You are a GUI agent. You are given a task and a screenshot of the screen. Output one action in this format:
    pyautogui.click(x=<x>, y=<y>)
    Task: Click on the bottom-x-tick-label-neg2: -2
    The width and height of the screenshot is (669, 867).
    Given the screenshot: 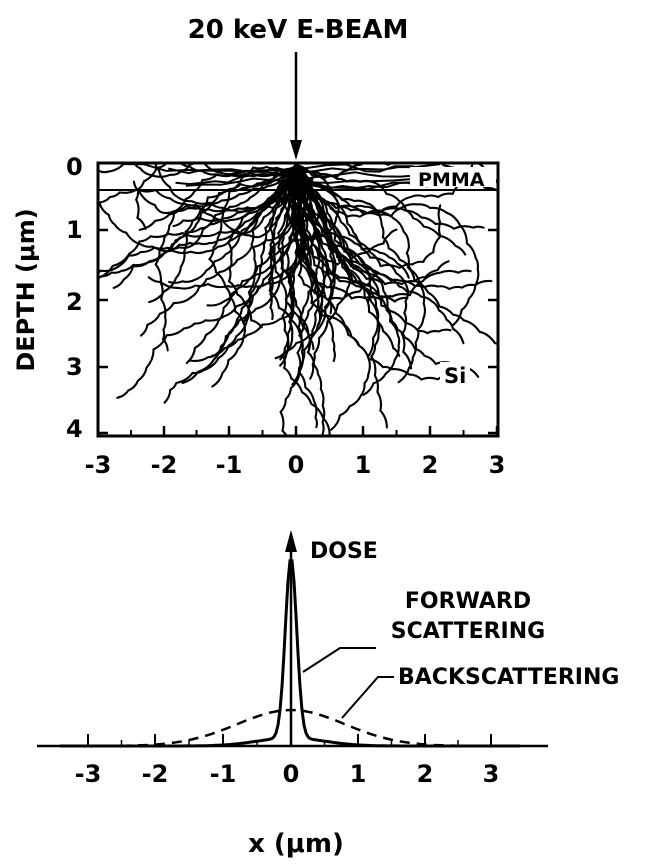 What is the action you would take?
    pyautogui.click(x=155, y=774)
    